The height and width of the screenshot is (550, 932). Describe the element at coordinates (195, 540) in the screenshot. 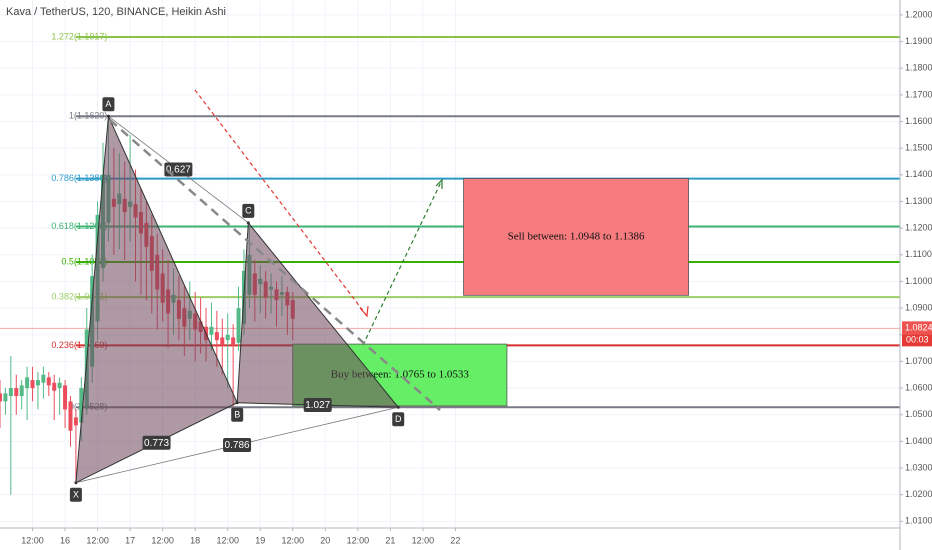

I see `x-tick-label: 18` at that location.